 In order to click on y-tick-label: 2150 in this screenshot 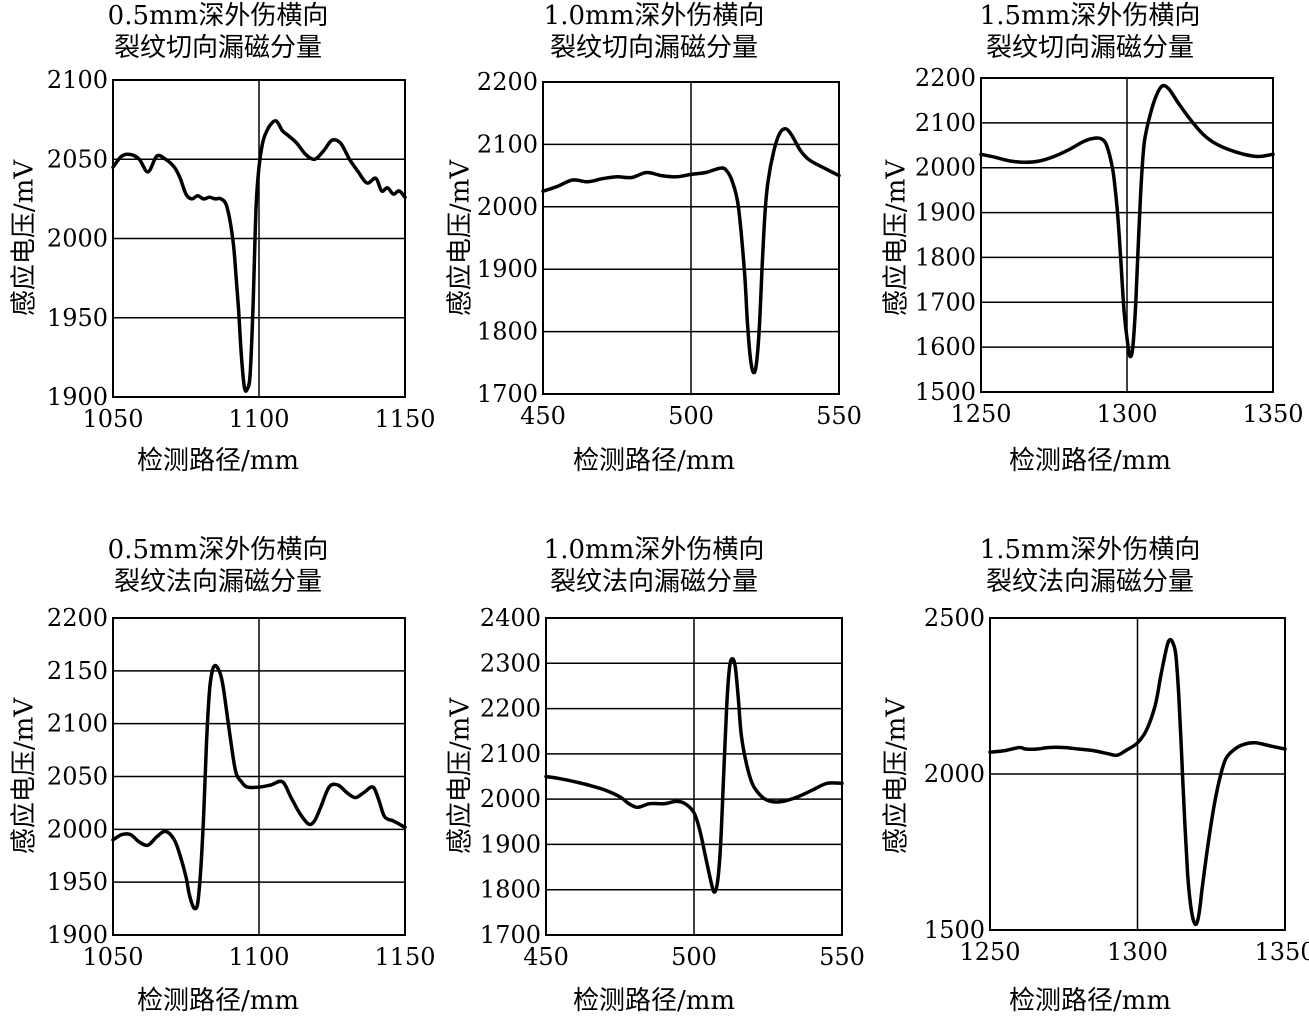, I will do `click(77, 671)`.